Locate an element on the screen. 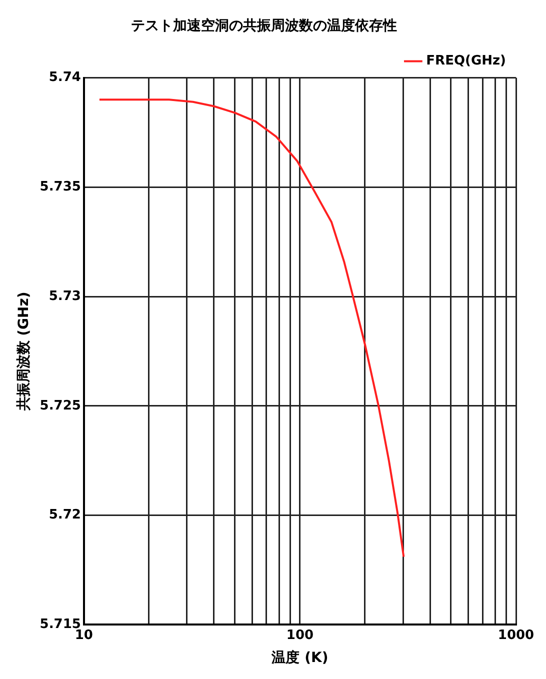 The width and height of the screenshot is (546, 679). x-axis-title: 温度 (K) is located at coordinates (299, 657).